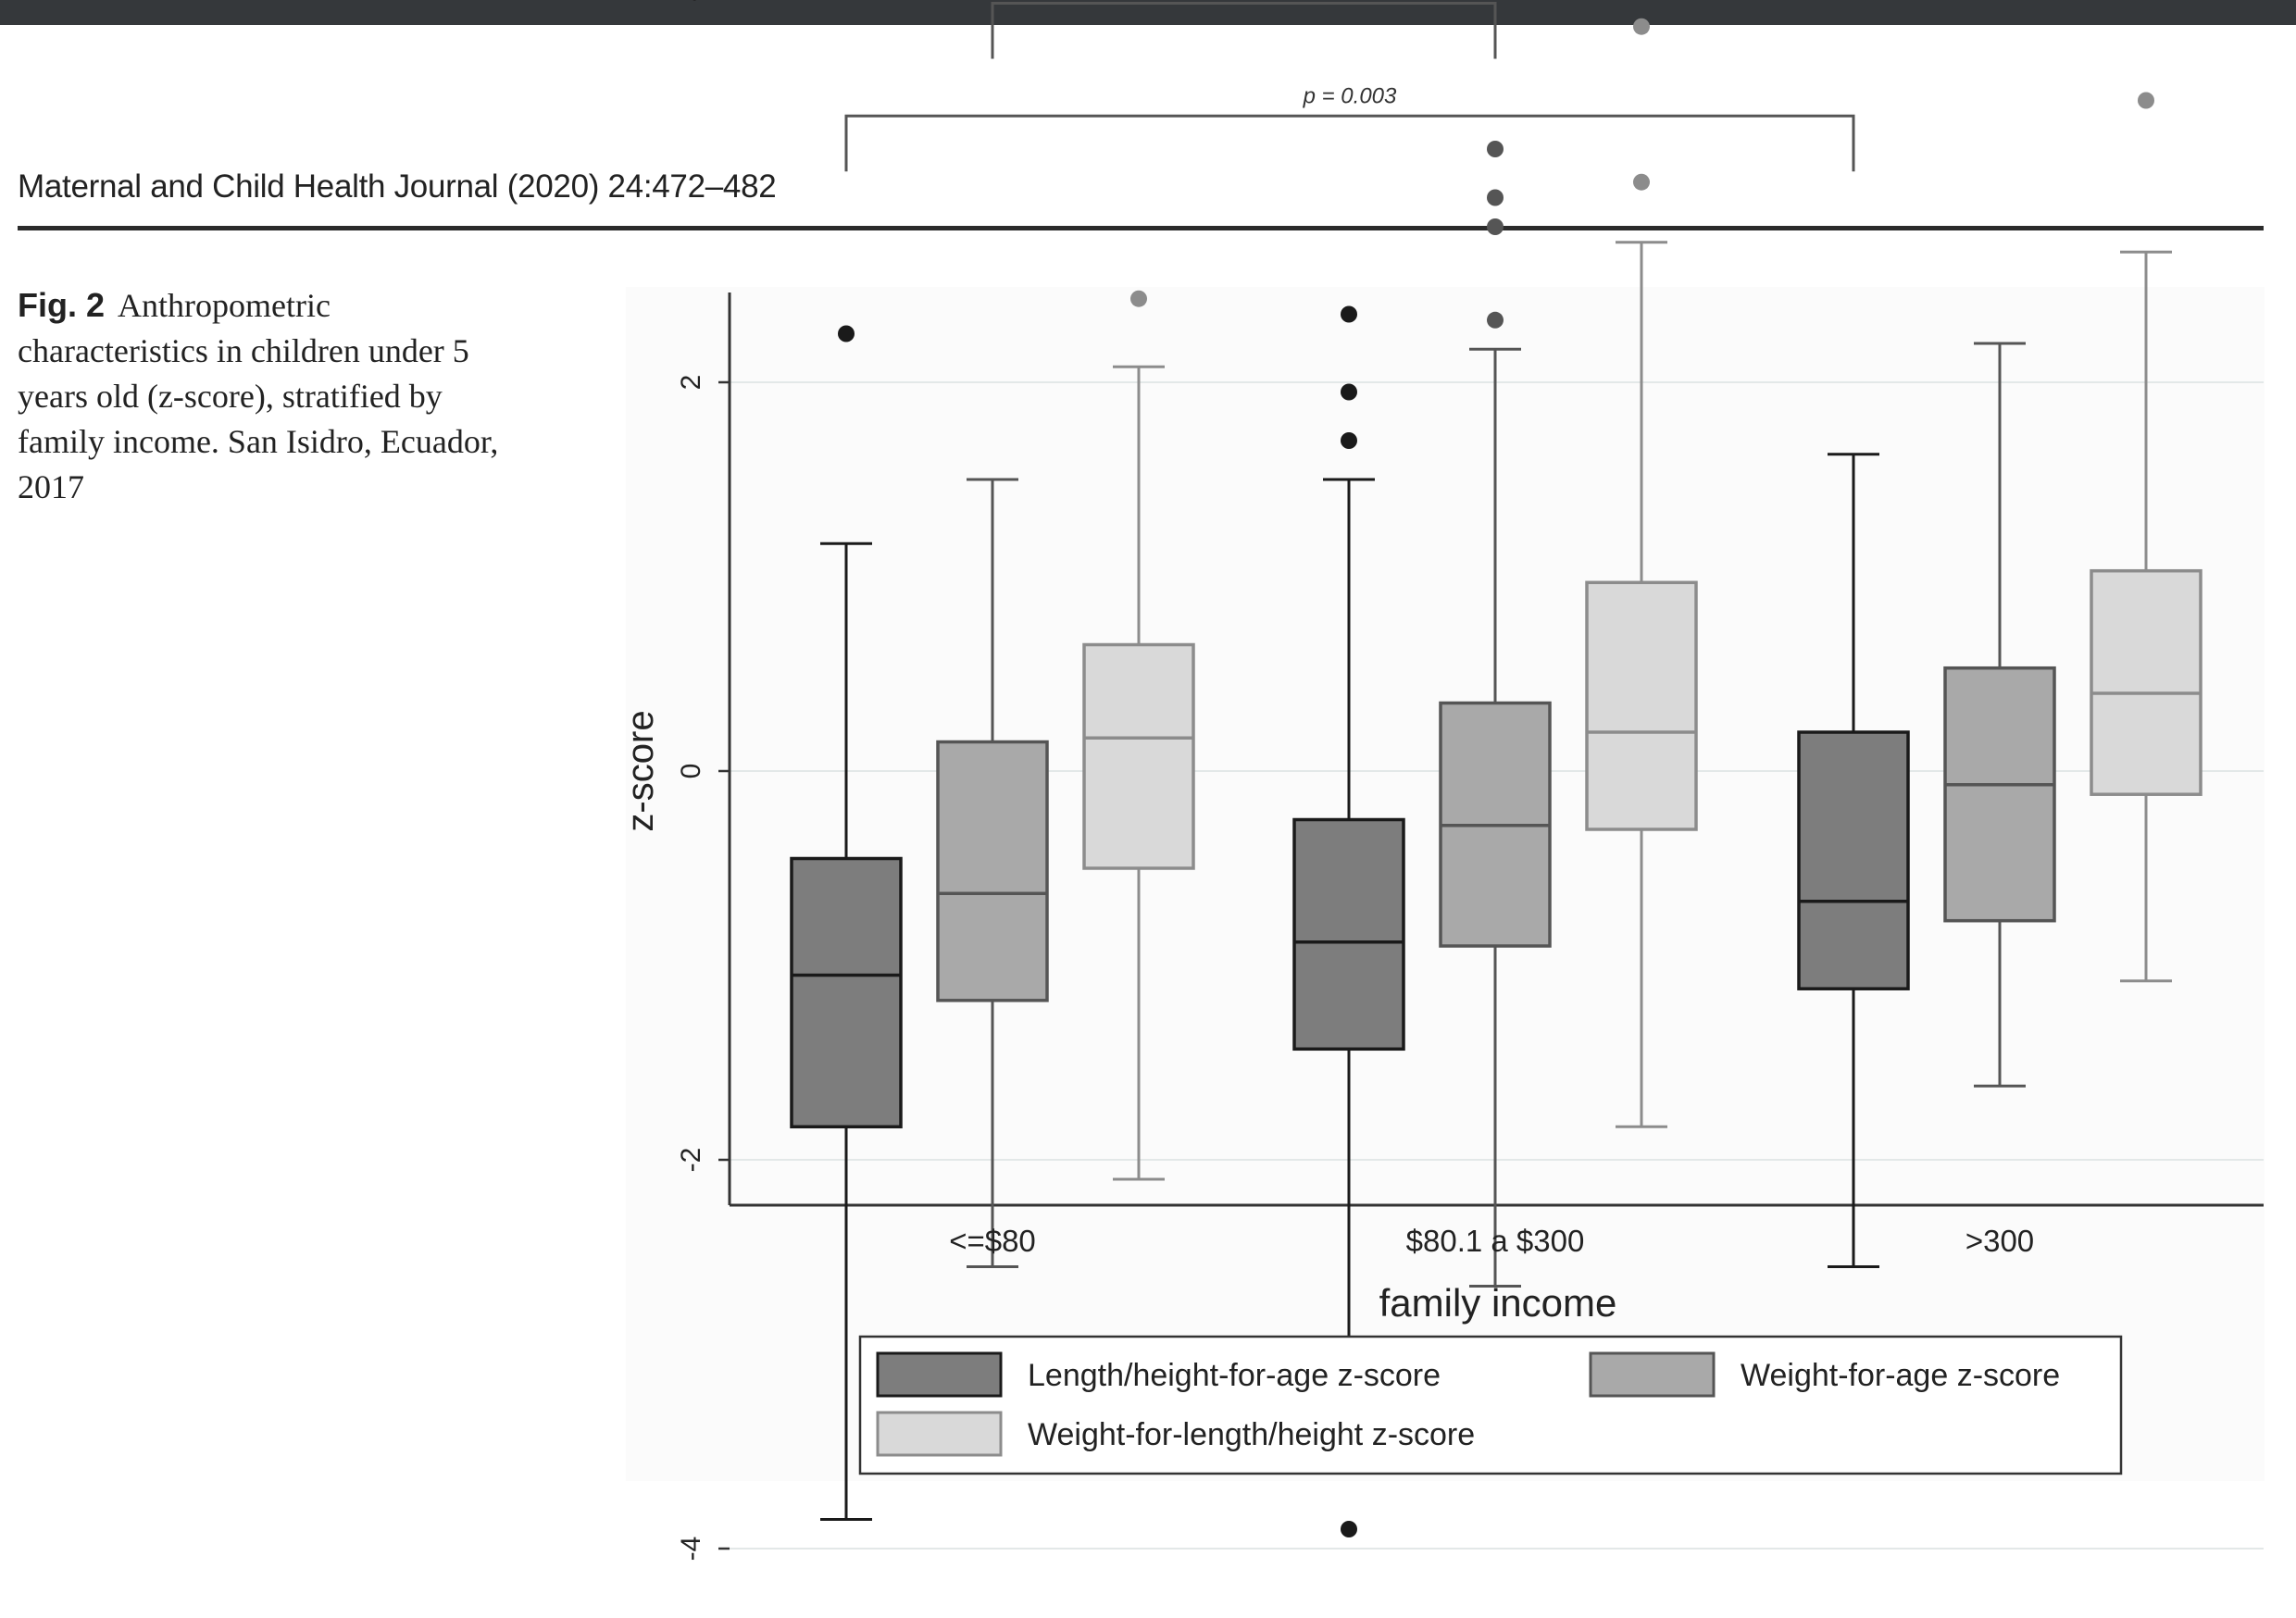 The image size is (2296, 1618). What do you see at coordinates (691, 771) in the screenshot?
I see `y-tick-label: 0` at bounding box center [691, 771].